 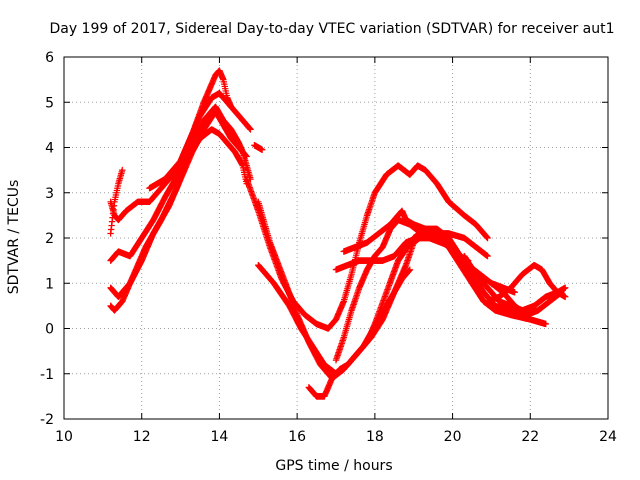 What do you see at coordinates (49, 58) in the screenshot?
I see `y-tick-label: 6` at bounding box center [49, 58].